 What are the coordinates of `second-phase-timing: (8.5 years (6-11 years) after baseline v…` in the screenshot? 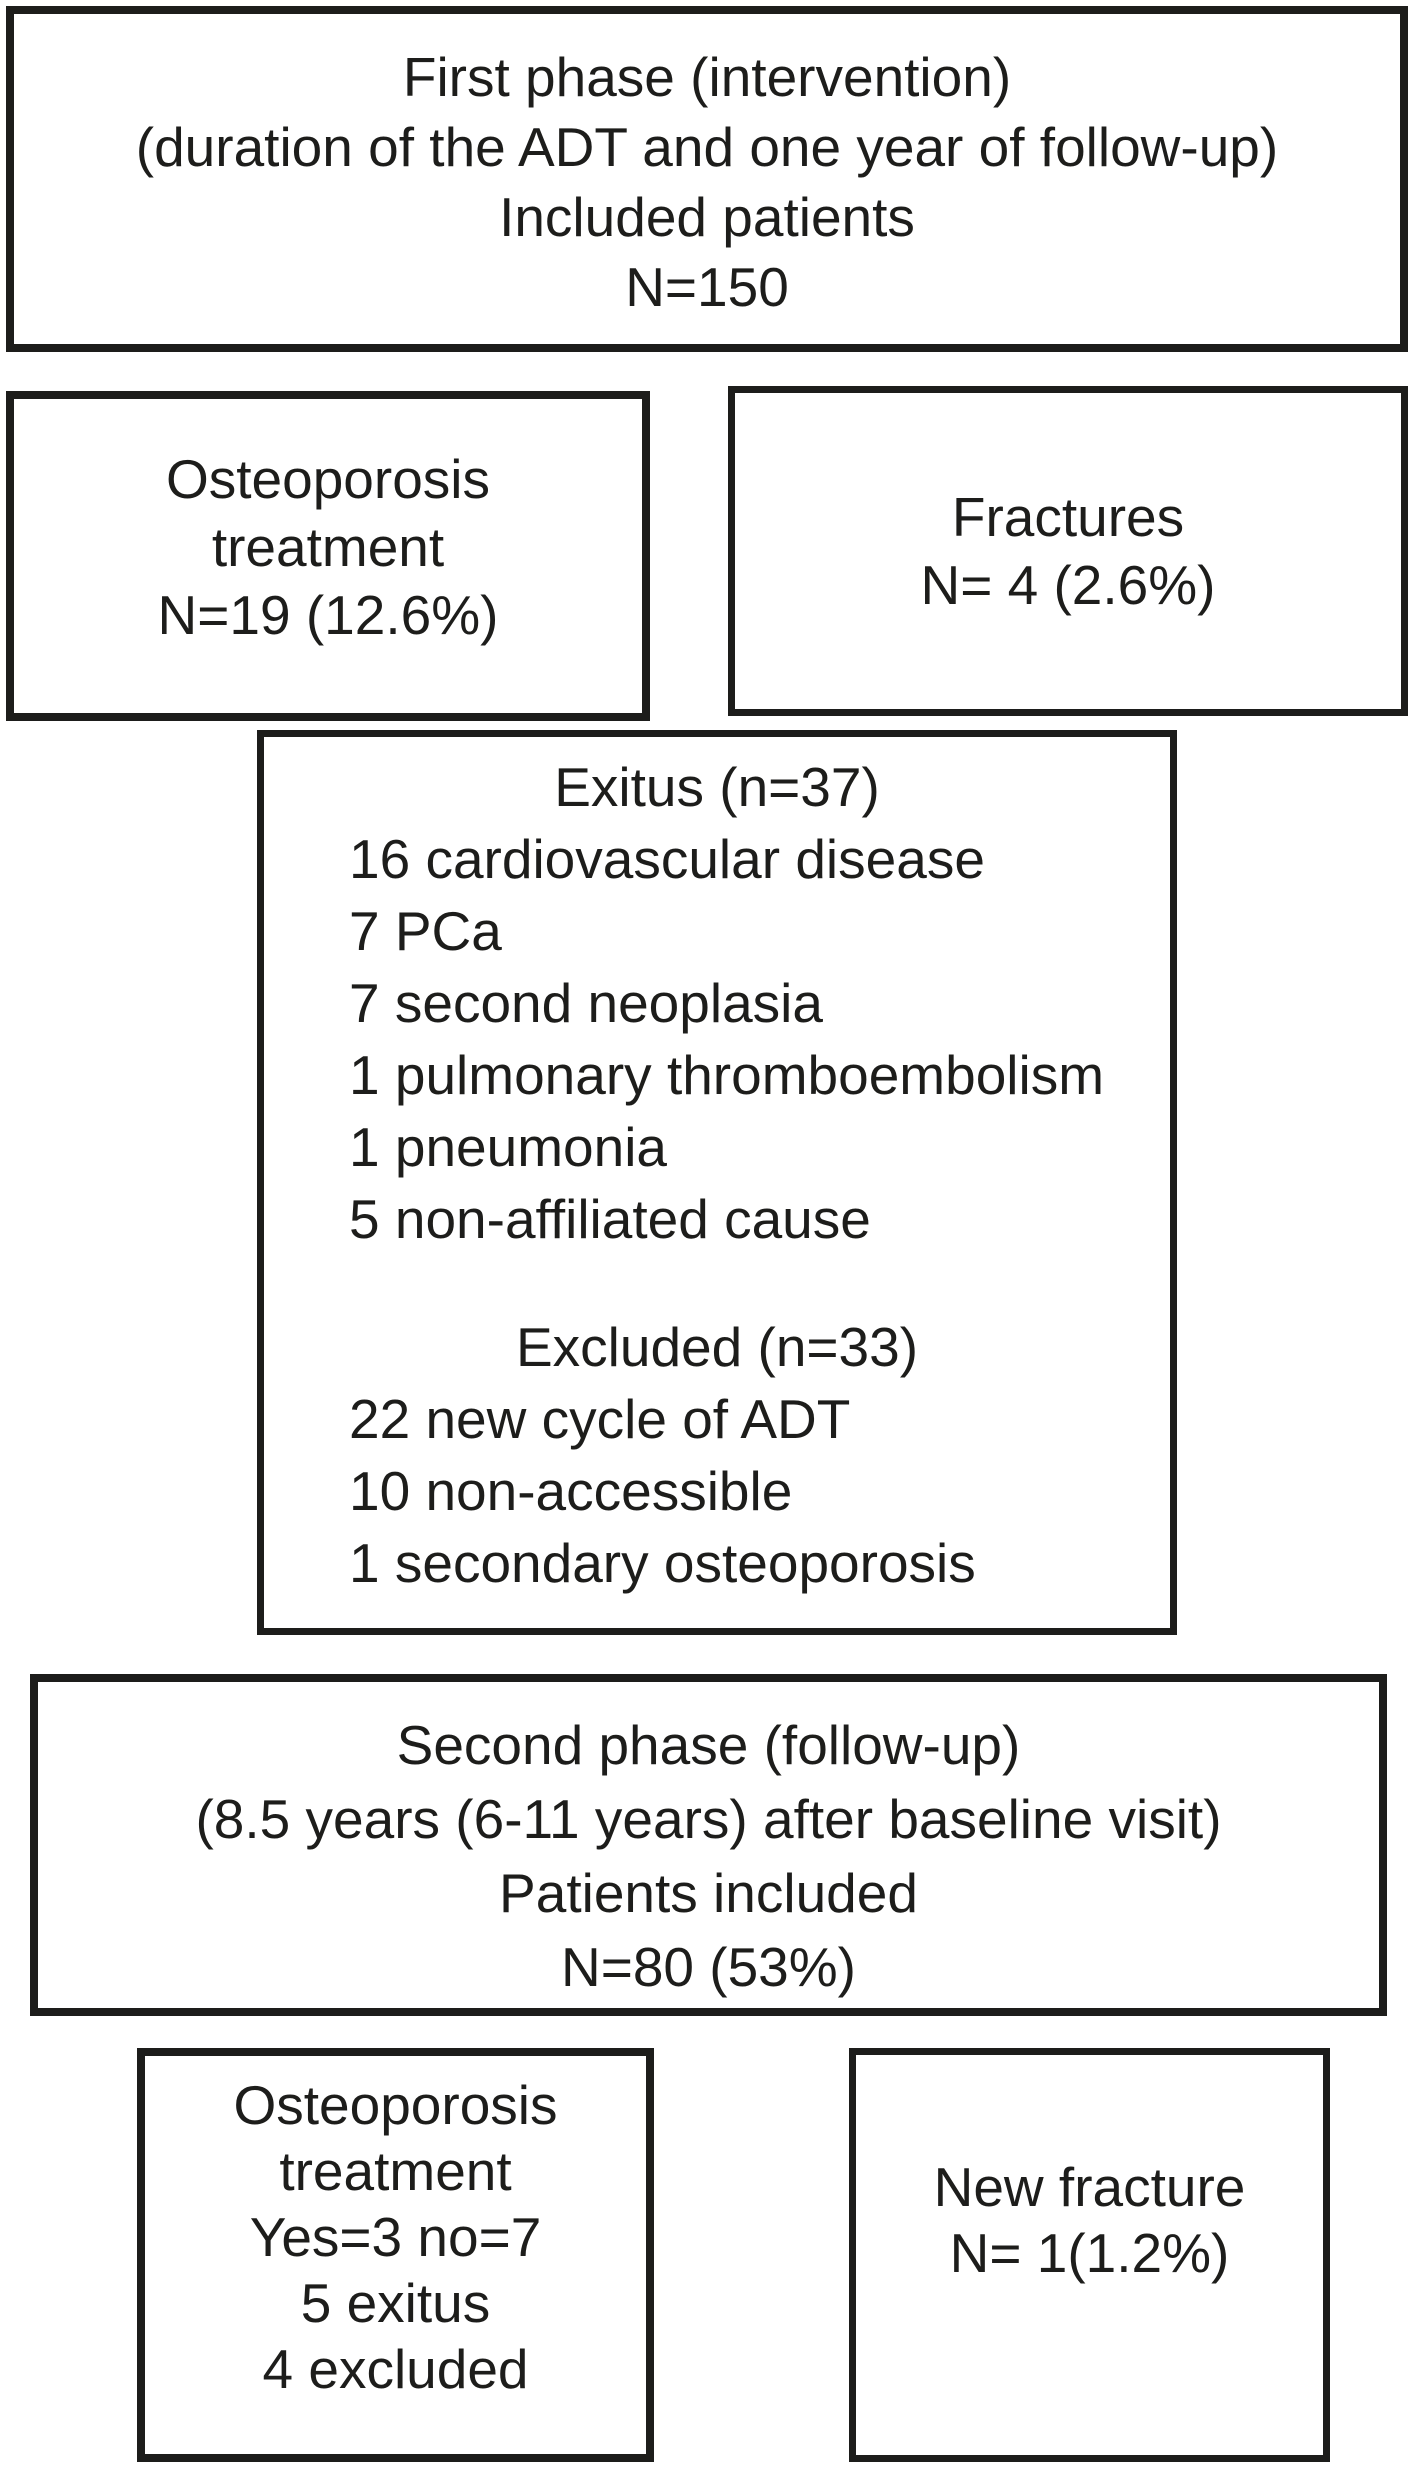 It's located at (708, 1819).